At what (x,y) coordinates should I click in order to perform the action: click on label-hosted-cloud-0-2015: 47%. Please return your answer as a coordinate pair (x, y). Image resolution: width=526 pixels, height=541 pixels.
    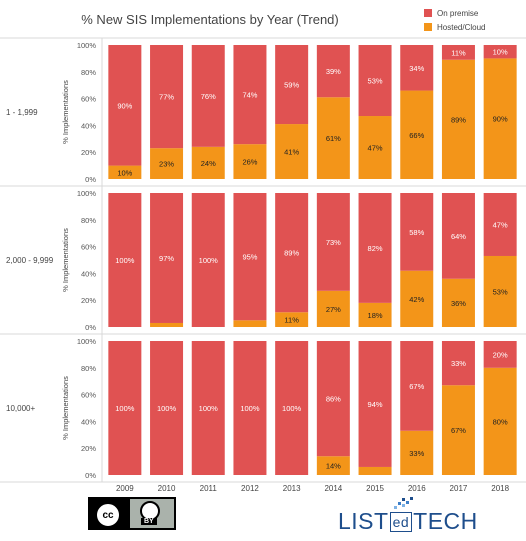
    Looking at the image, I should click on (375, 148).